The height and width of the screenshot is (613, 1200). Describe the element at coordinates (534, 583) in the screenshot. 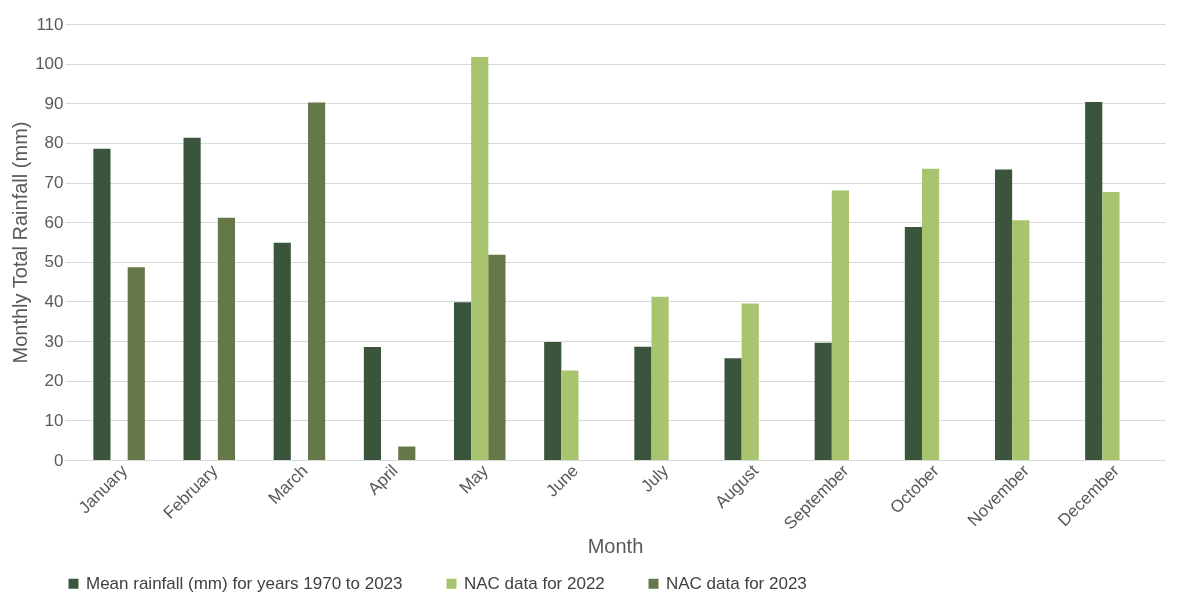

I see `legend-label: NAC data for 2022` at that location.